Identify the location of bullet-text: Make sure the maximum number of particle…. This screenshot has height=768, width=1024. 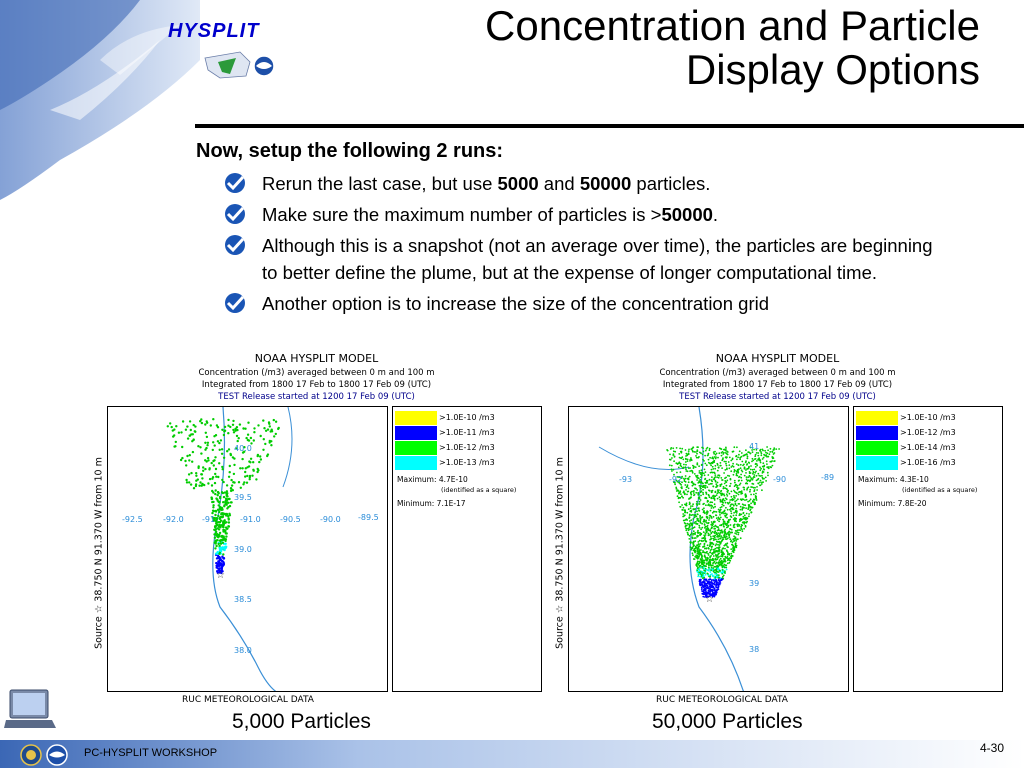
(462, 214).